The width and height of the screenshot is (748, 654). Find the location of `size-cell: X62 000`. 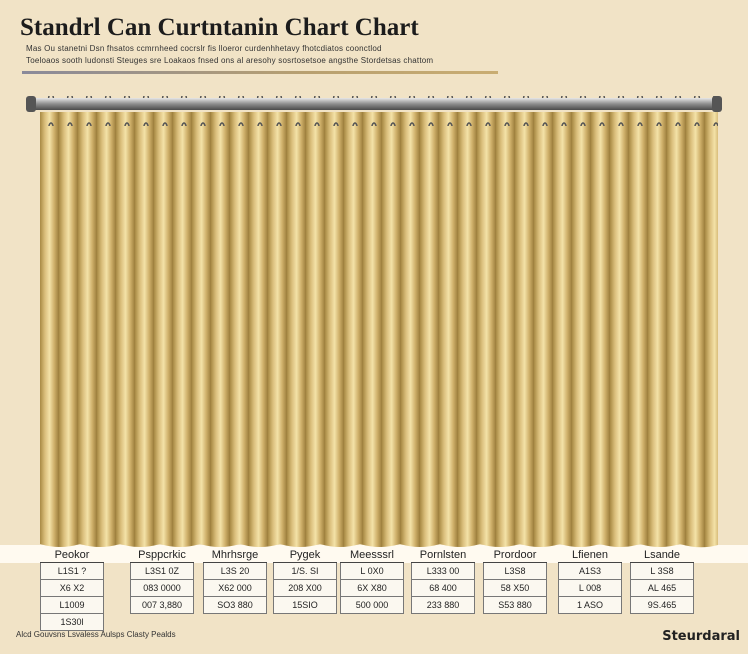

size-cell: X62 000 is located at coordinates (235, 588).